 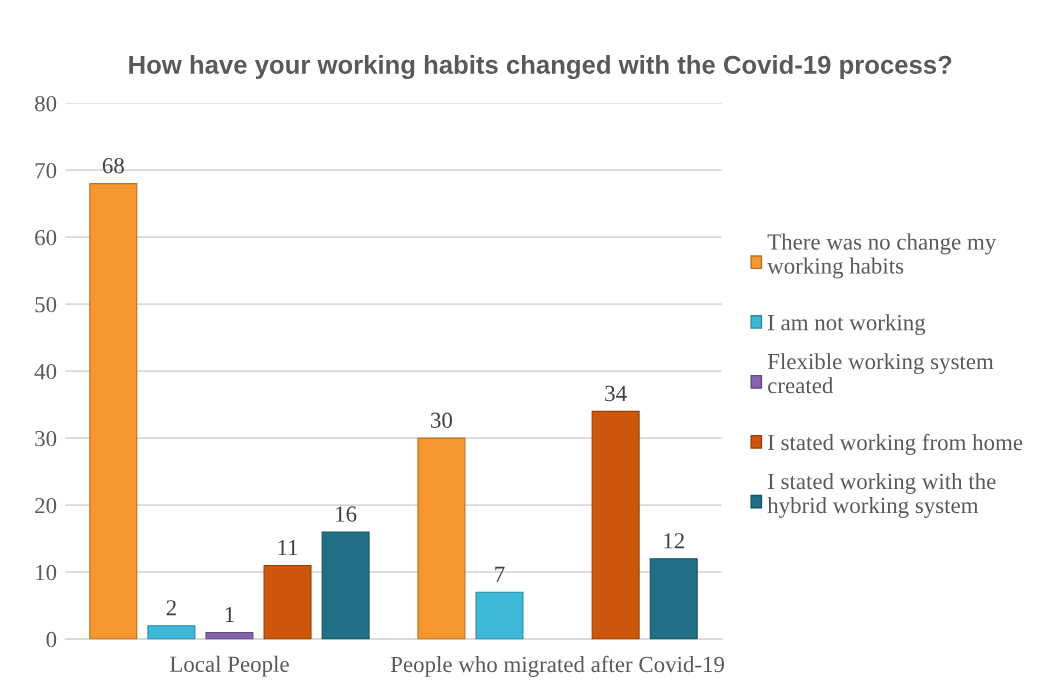 What do you see at coordinates (441, 420) in the screenshot?
I see `data-label: 30` at bounding box center [441, 420].